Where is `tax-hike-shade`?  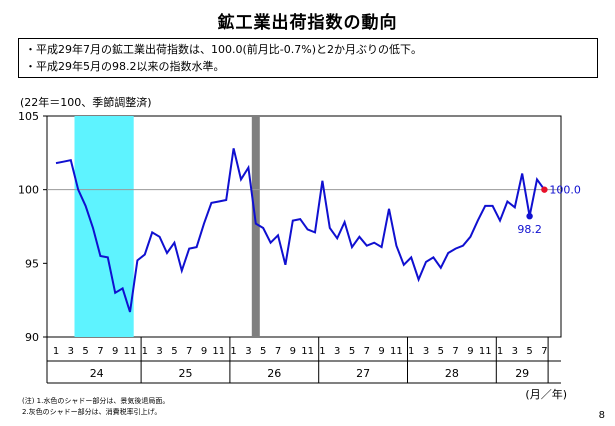 tax-hike-shade is located at coordinates (255, 226).